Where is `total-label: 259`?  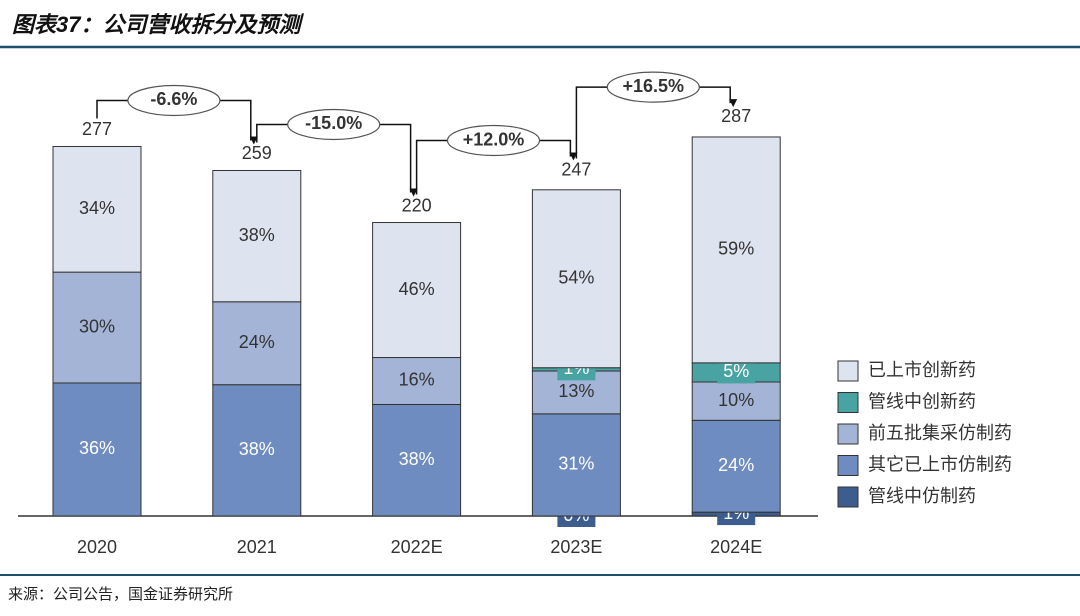
total-label: 259 is located at coordinates (257, 153).